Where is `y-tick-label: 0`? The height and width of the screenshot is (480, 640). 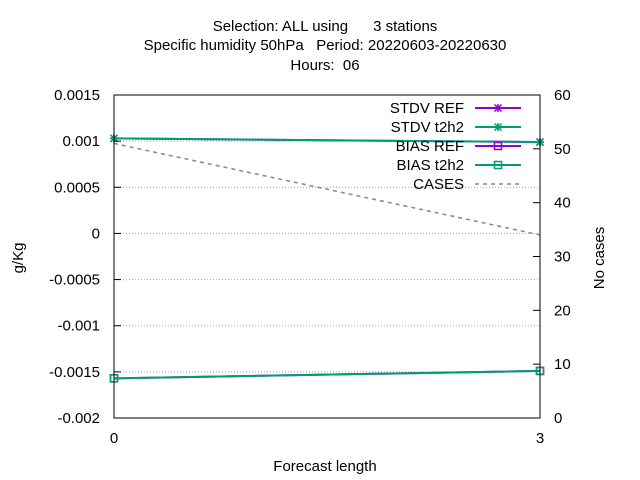 y-tick-label: 0 is located at coordinates (96, 233).